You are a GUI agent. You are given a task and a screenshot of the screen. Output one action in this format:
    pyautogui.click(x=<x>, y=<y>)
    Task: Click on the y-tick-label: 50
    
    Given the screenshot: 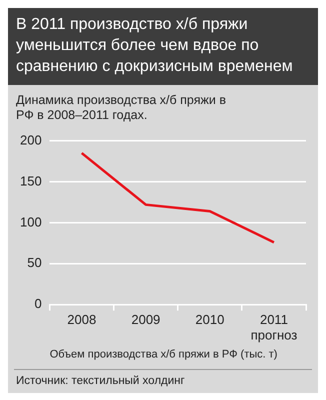 What is the action you would take?
    pyautogui.click(x=34, y=262)
    